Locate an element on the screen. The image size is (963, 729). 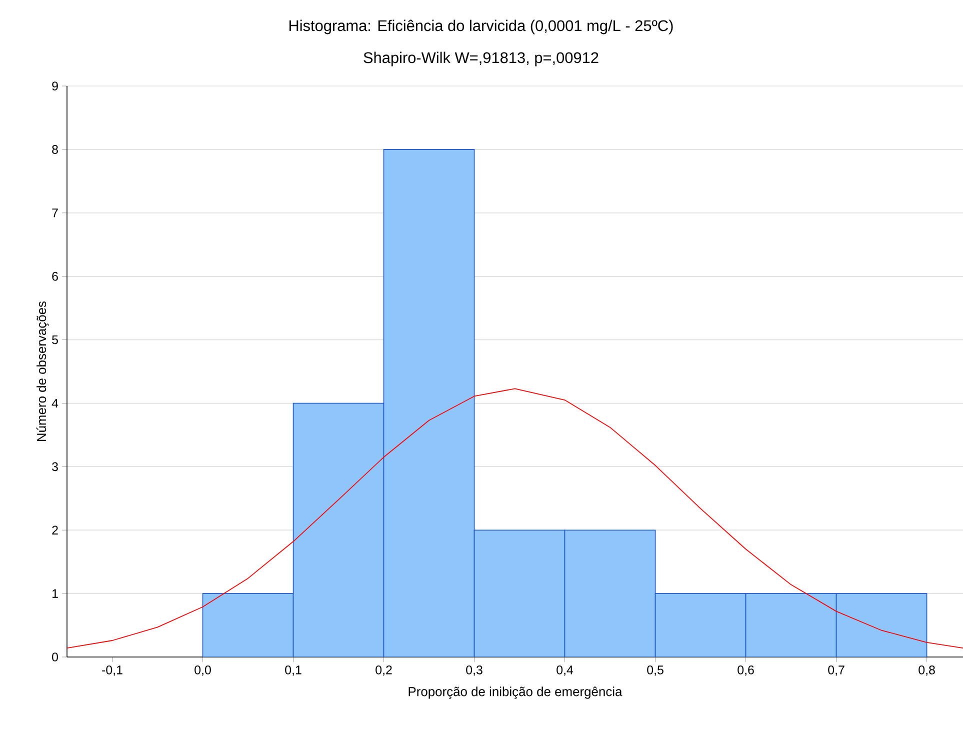
y-tick-label: 4 is located at coordinates (55, 403).